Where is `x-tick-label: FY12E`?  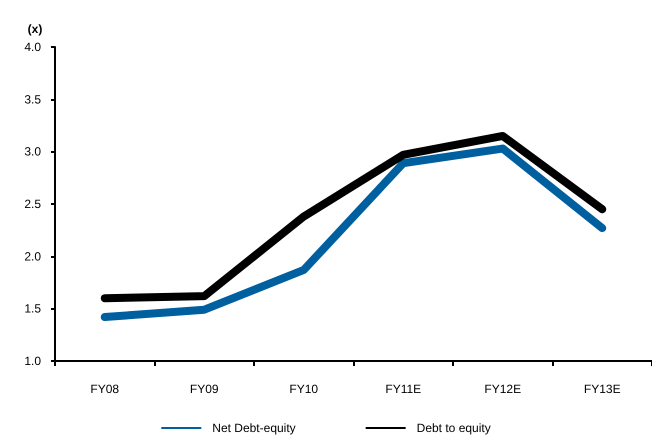
x-tick-label: FY12E is located at coordinates (503, 389).